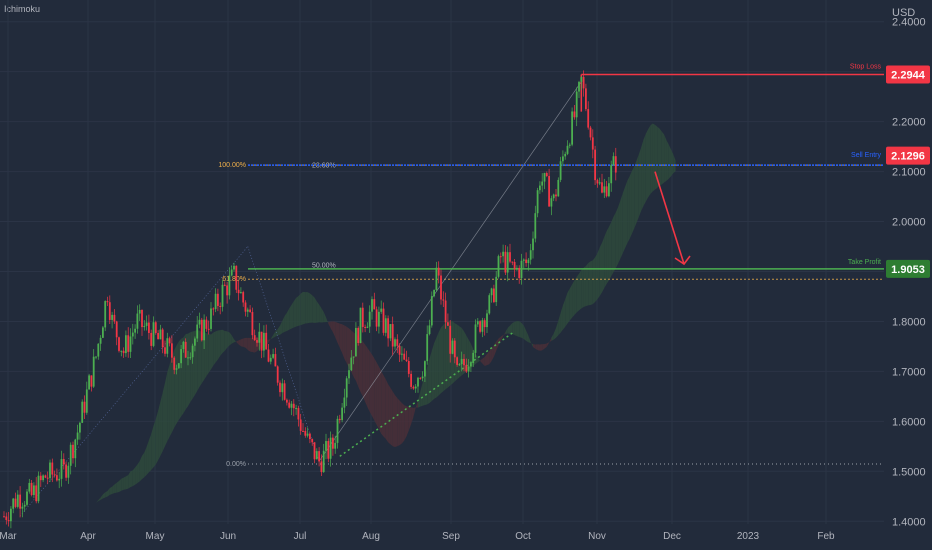 This screenshot has height=550, width=932. Describe the element at coordinates (669, 218) in the screenshot. I see `projection-arrow` at that location.